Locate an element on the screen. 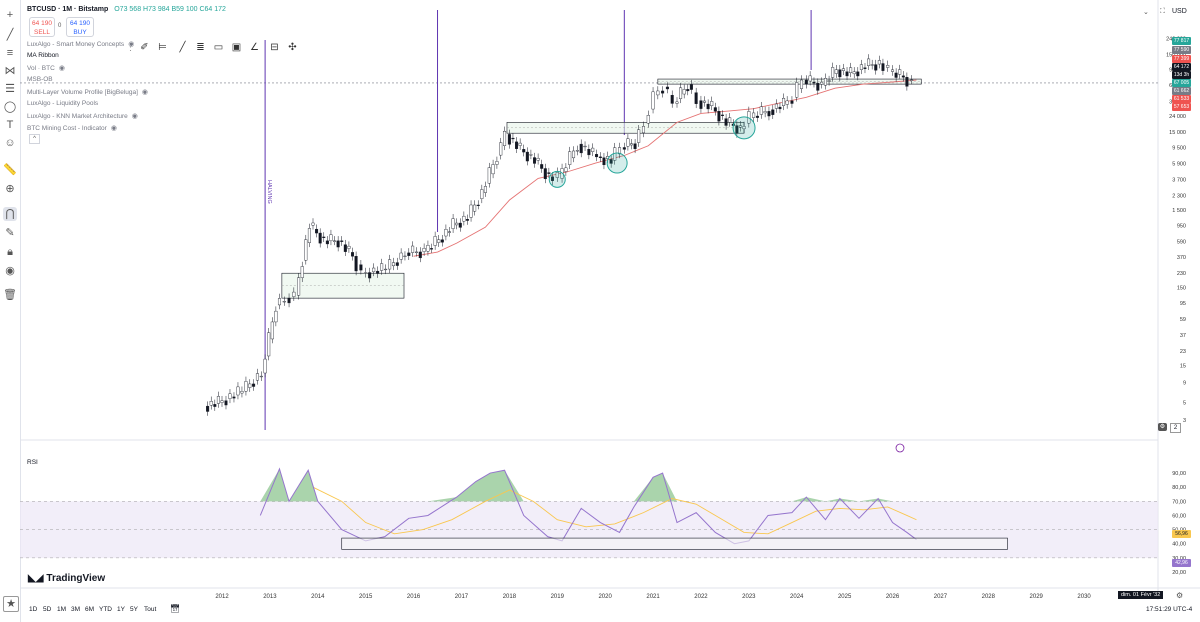 The width and height of the screenshot is (1200, 622). ruler-icon: 📏 is located at coordinates (10, 170).